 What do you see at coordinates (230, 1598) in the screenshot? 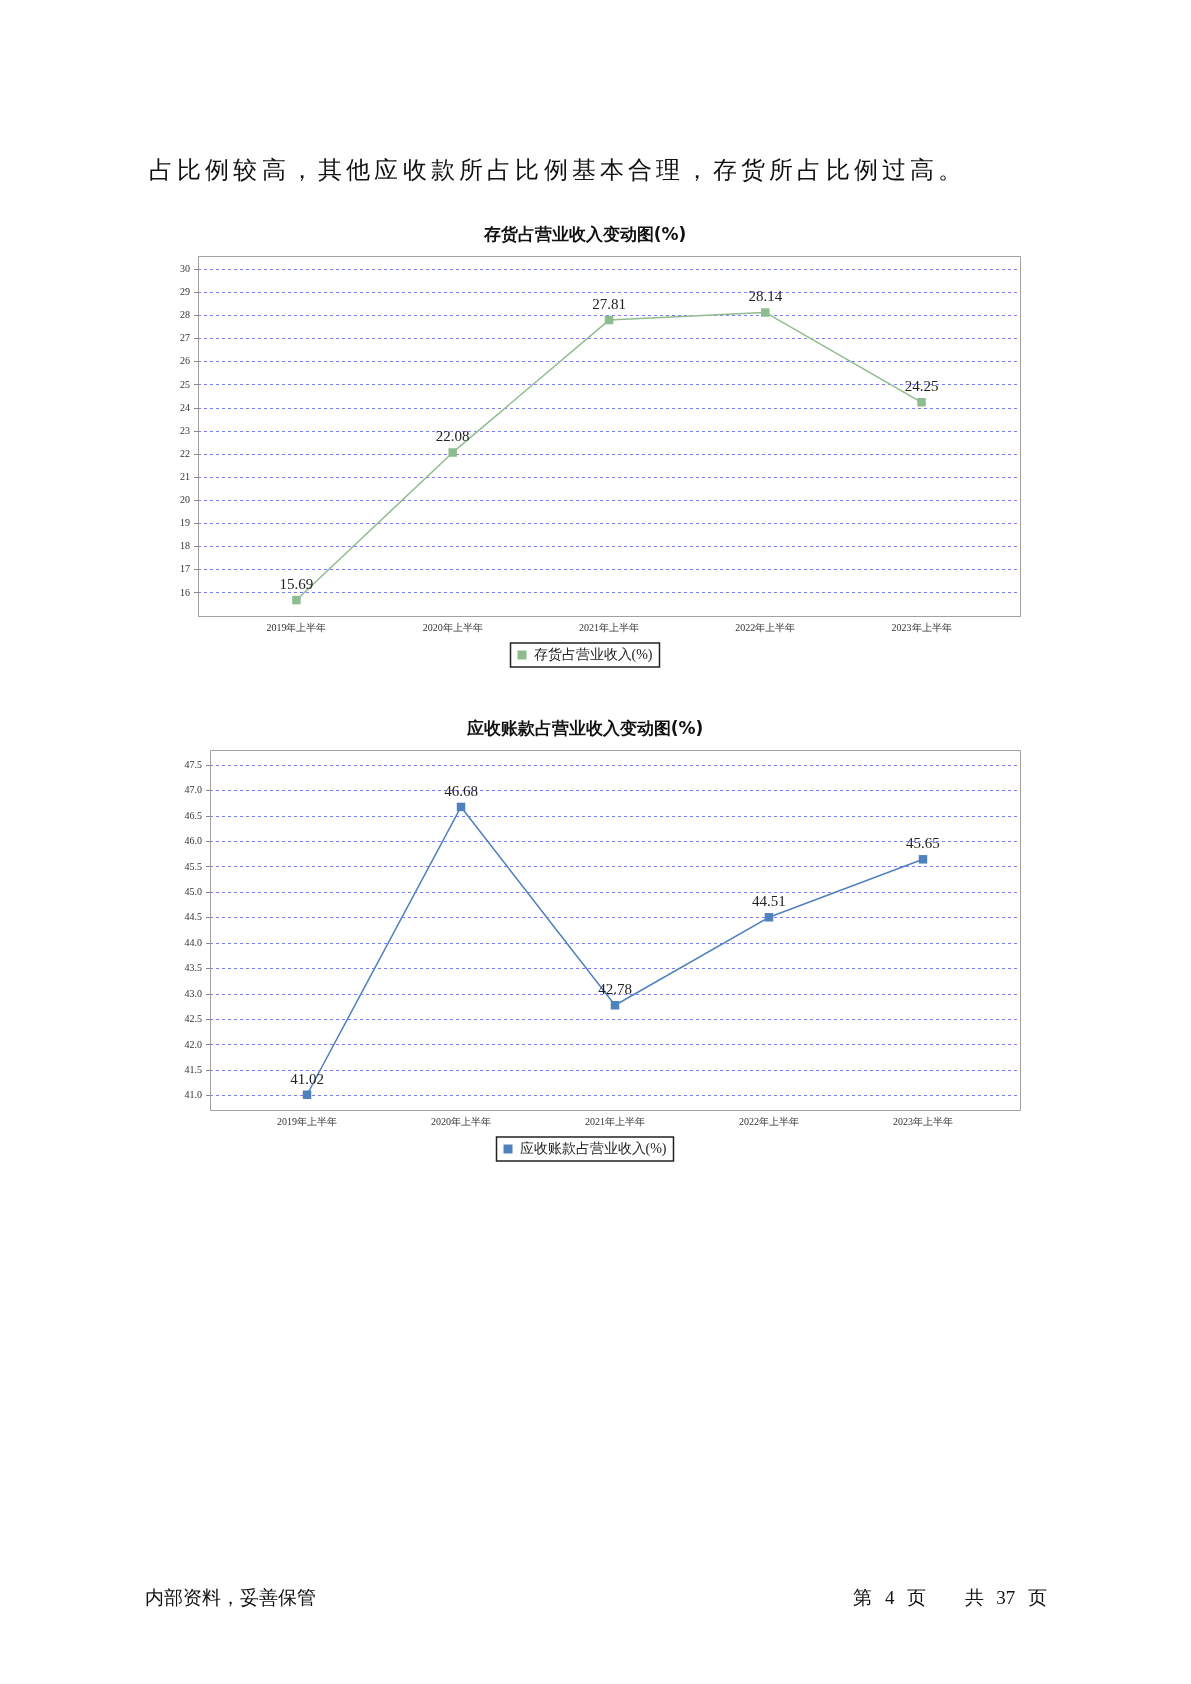
I see `text: 内部资料，妥善保管` at bounding box center [230, 1598].